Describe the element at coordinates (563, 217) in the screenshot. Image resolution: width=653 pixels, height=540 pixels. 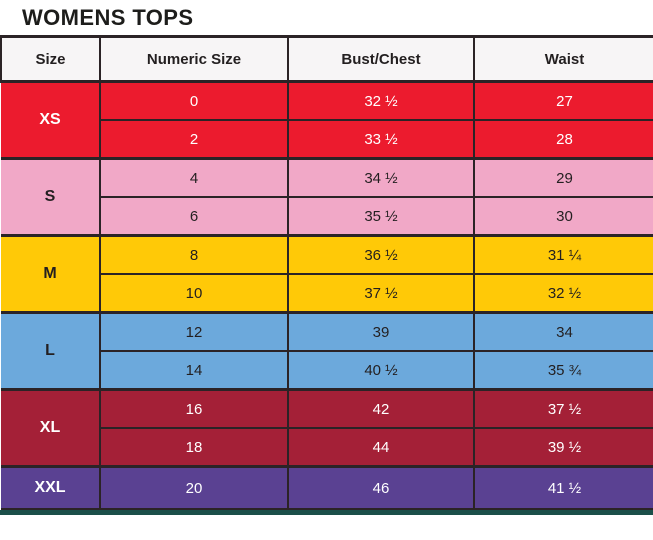
I see `cell-waist: 30` at that location.